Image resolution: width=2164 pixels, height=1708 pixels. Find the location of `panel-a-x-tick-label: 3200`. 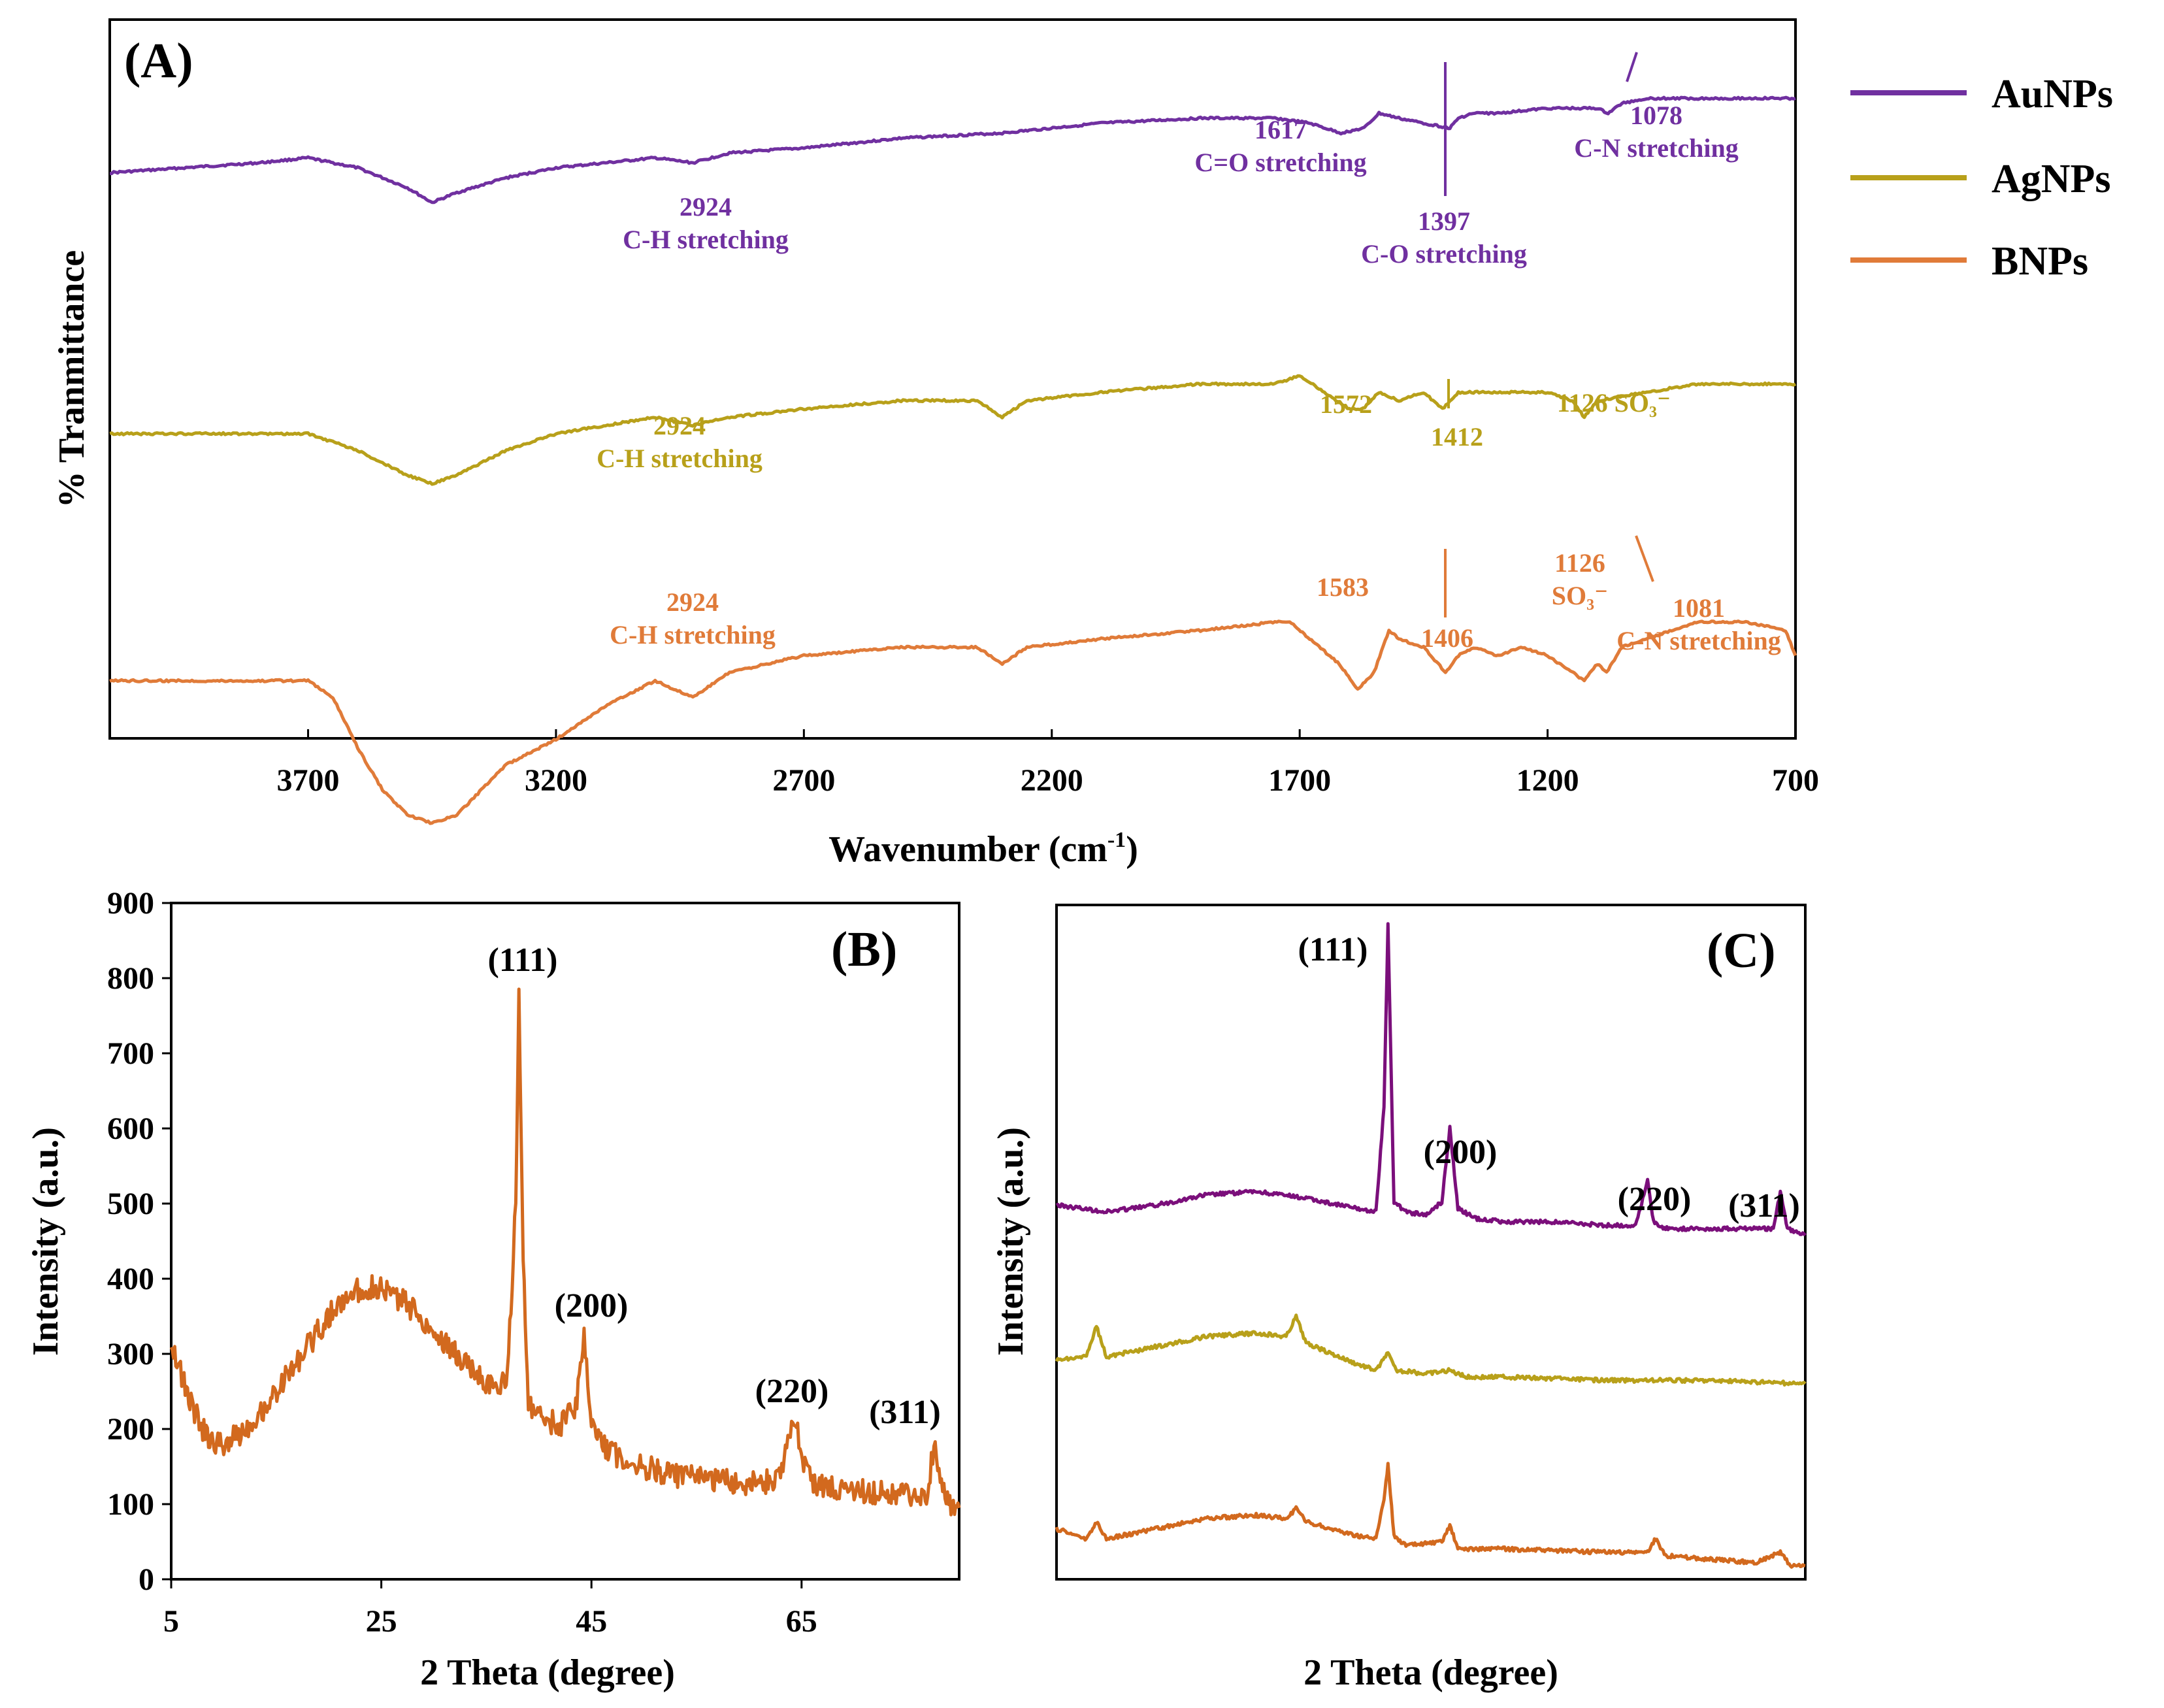

panel-a-x-tick-label: 3200 is located at coordinates (556, 781).